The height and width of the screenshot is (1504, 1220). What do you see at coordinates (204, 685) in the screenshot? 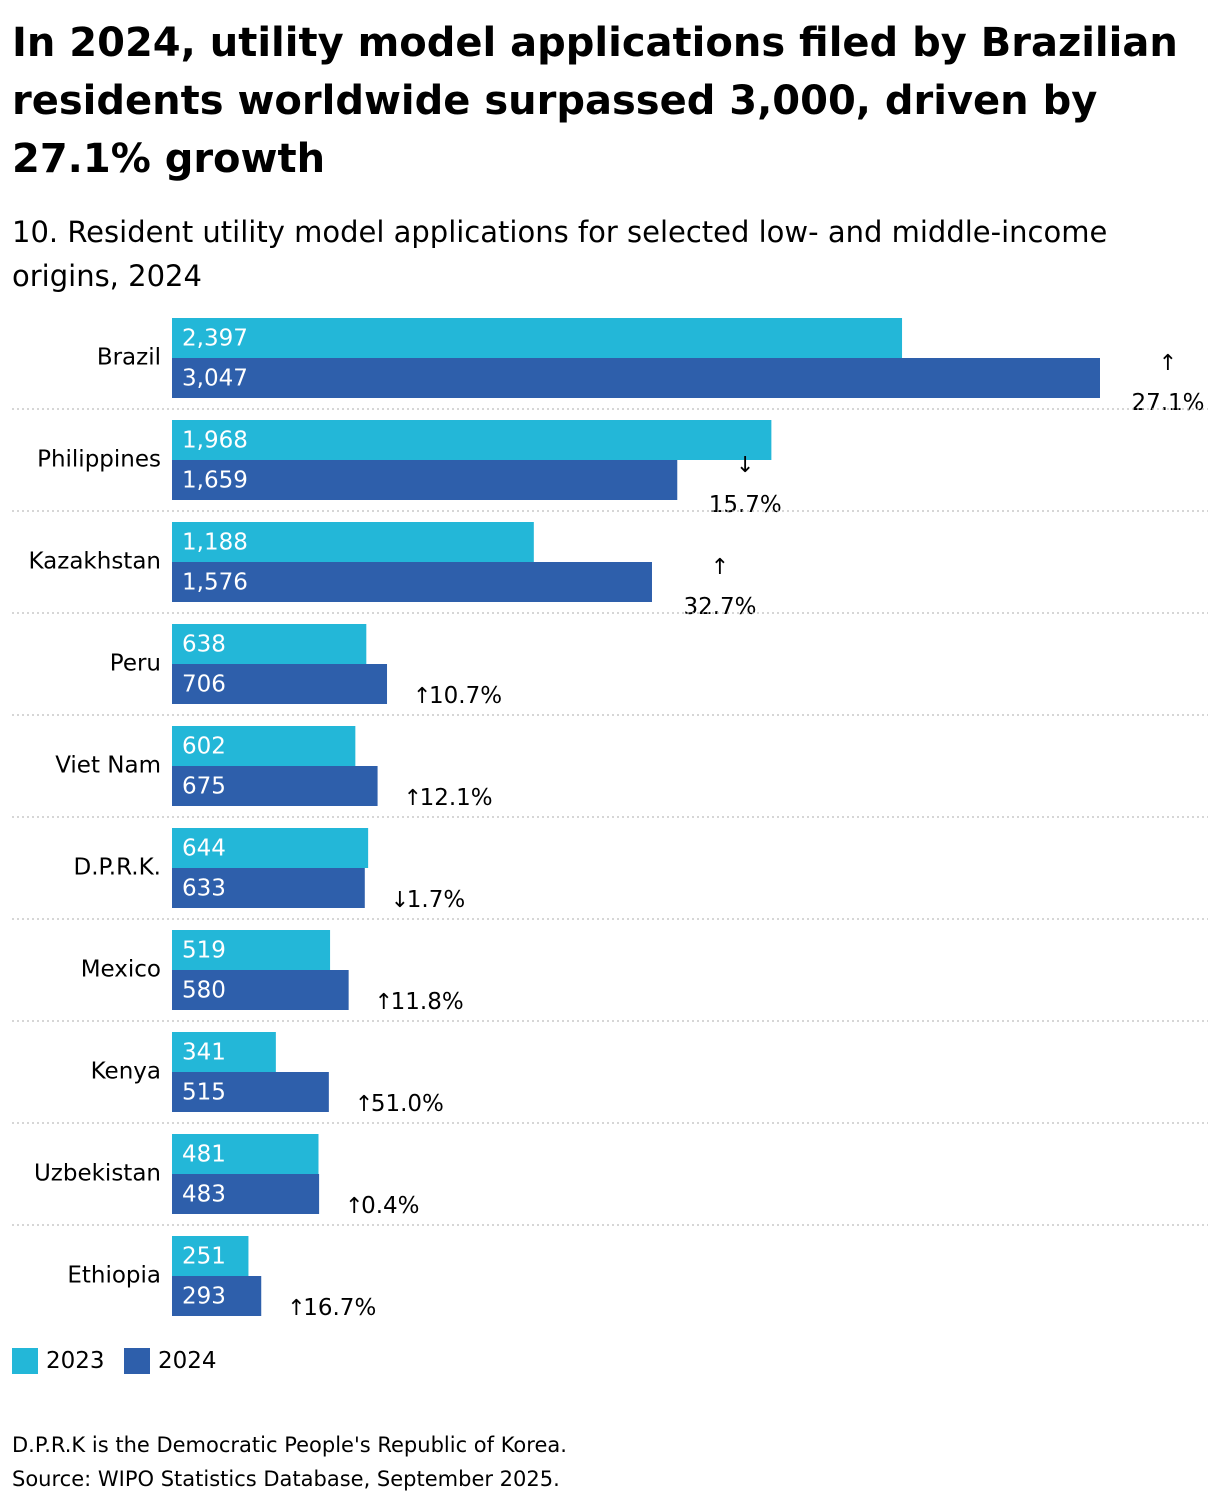
I see `value-label-2024-peru: 706` at bounding box center [204, 685].